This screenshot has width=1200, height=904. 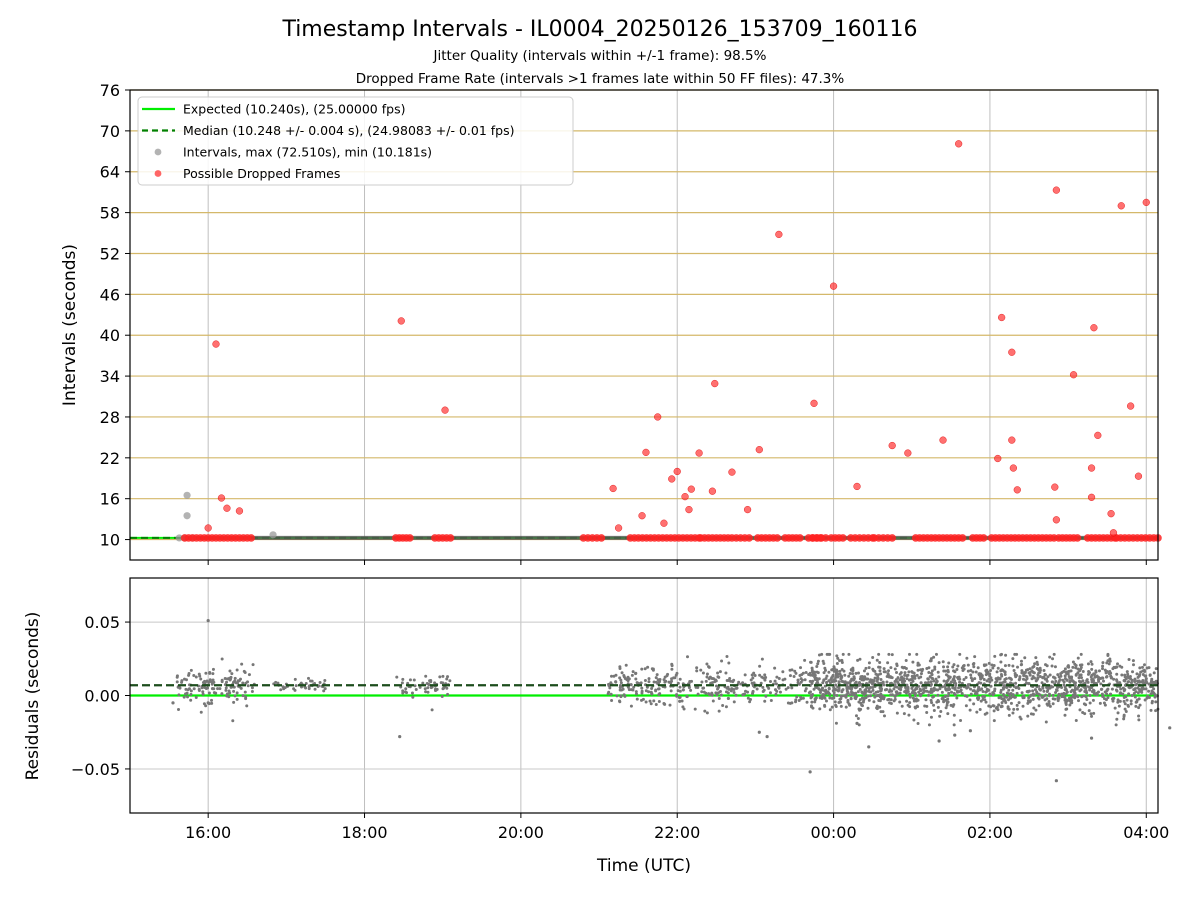 I want to click on legend-box, so click(x=355, y=141).